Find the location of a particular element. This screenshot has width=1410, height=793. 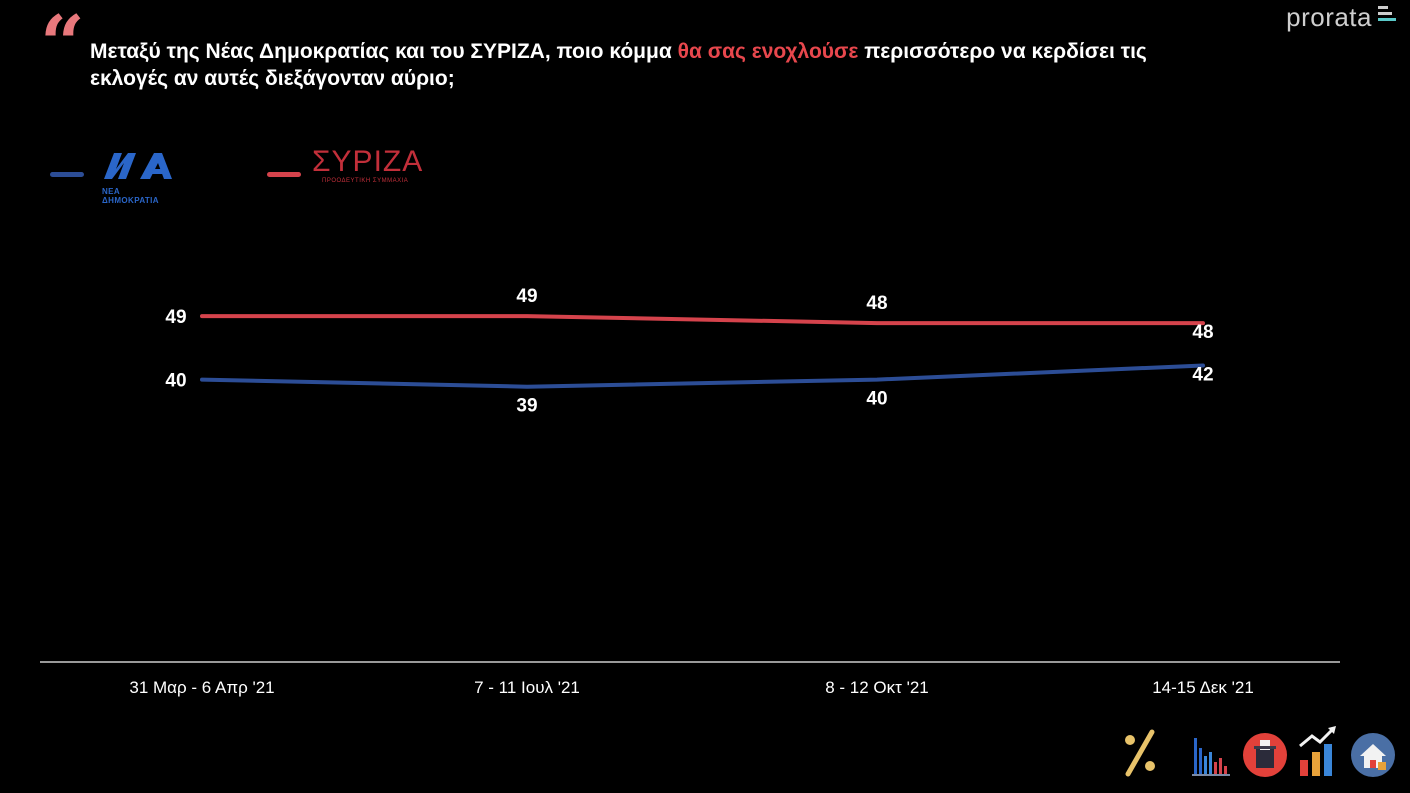

nd-logo: ΝΕΑ ΔΗΜΟΚΡΑΤΙΑ is located at coordinates (139, 177).